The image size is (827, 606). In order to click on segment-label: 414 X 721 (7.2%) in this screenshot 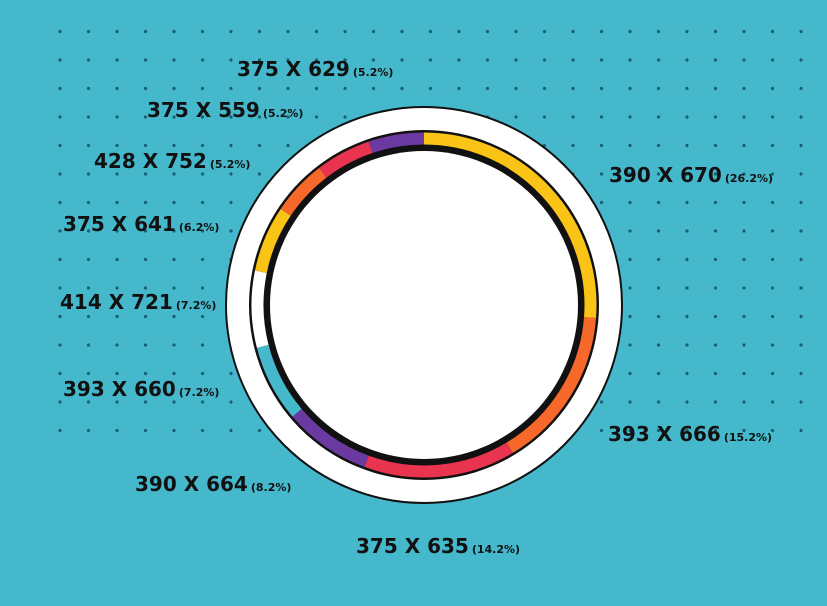, I will do `click(138, 302)`.